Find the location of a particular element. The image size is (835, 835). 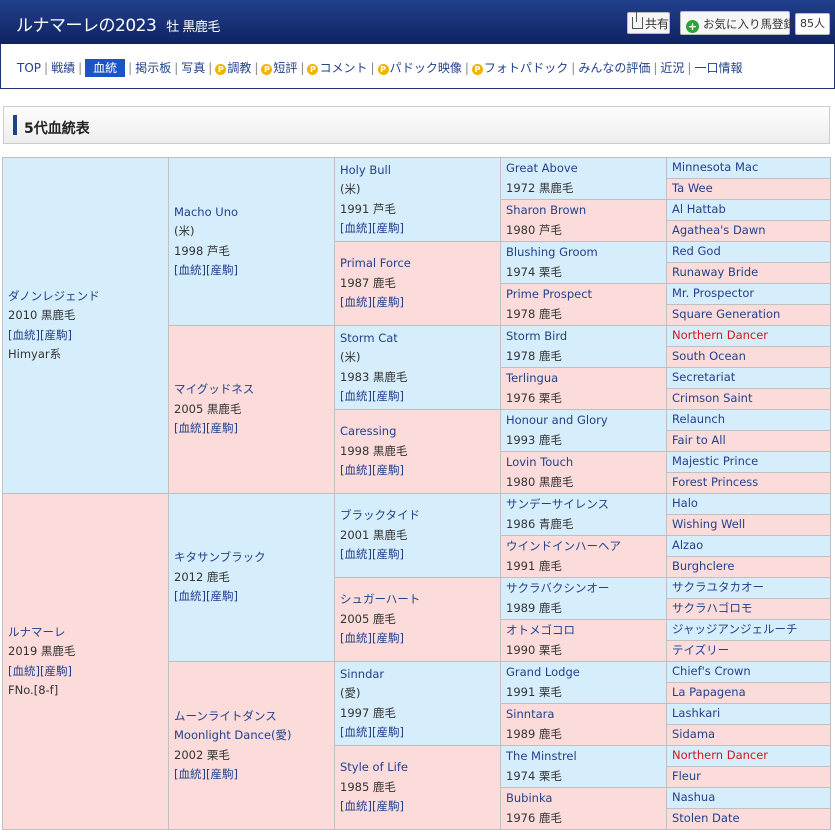

share-button: 共有 is located at coordinates (648, 23).